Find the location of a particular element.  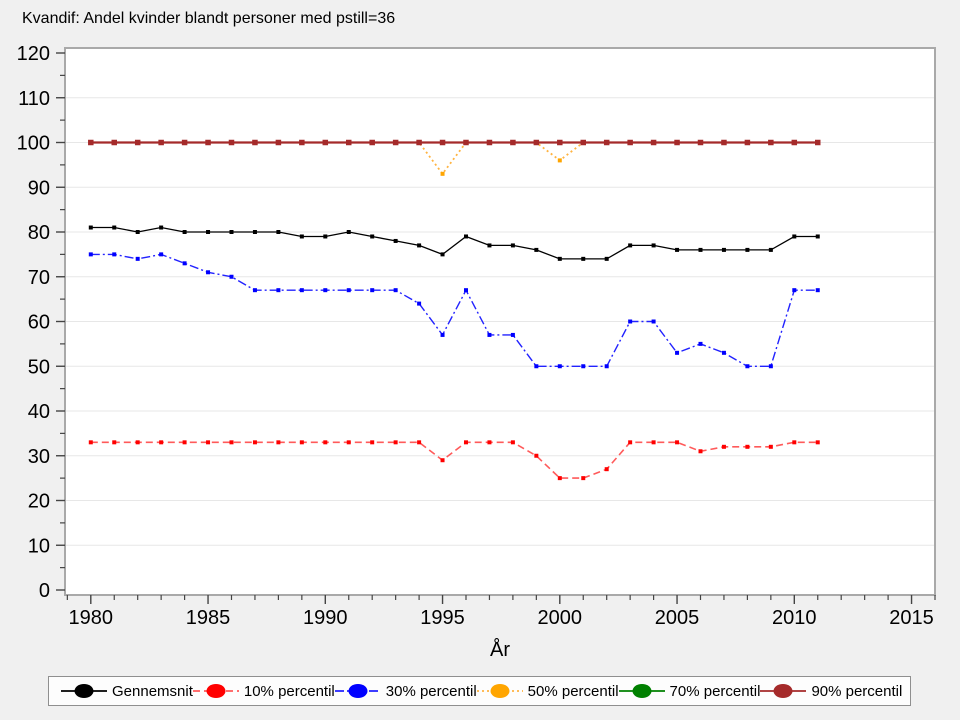

legend-item-50-percentil: 50% percentil is located at coordinates (547, 691).